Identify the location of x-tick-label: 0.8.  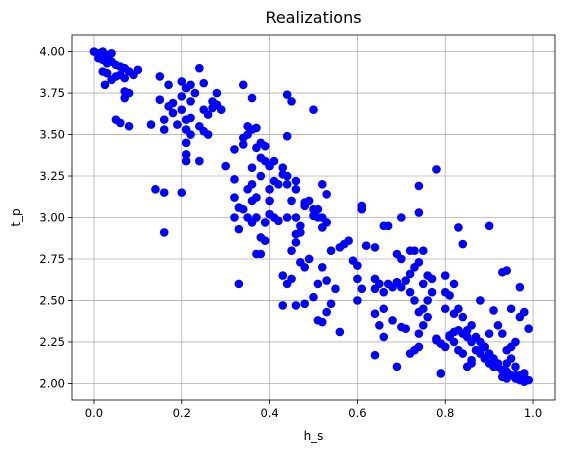
(445, 413).